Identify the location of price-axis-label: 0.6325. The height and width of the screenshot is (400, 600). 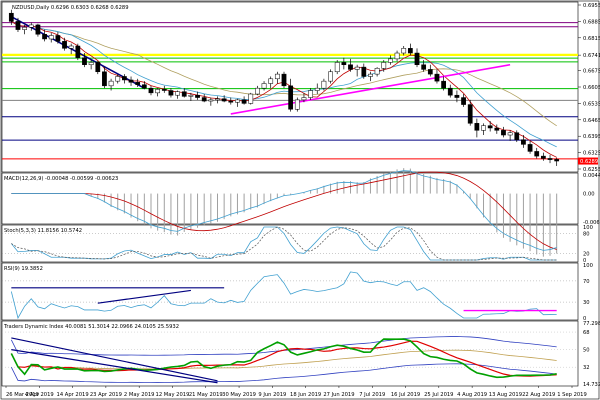
(591, 154).